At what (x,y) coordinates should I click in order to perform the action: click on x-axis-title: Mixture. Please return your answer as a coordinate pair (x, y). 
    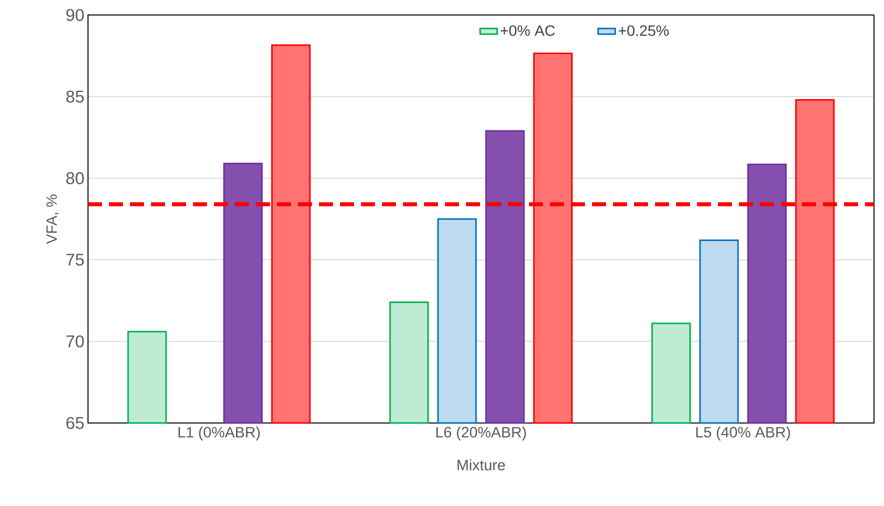
    Looking at the image, I should click on (481, 464).